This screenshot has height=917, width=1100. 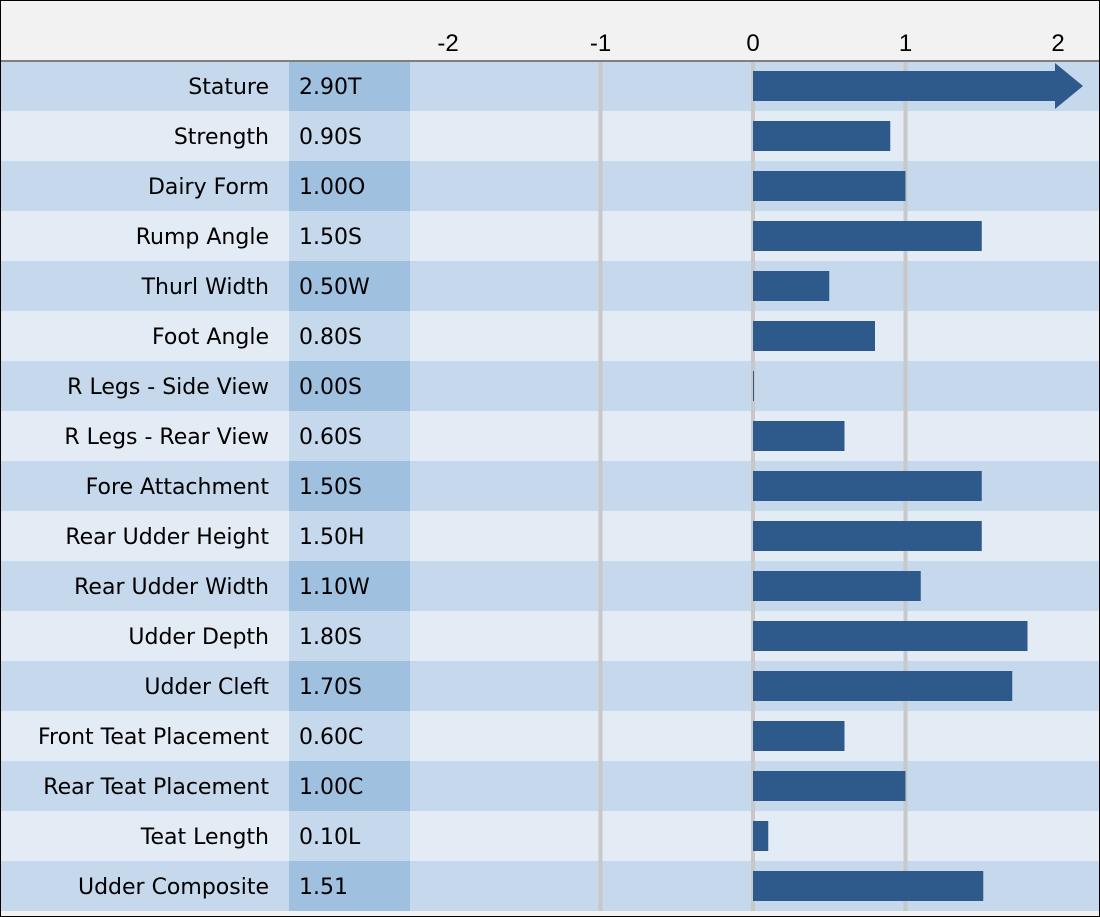 I want to click on trait-value-label: 0.10L, so click(x=330, y=837).